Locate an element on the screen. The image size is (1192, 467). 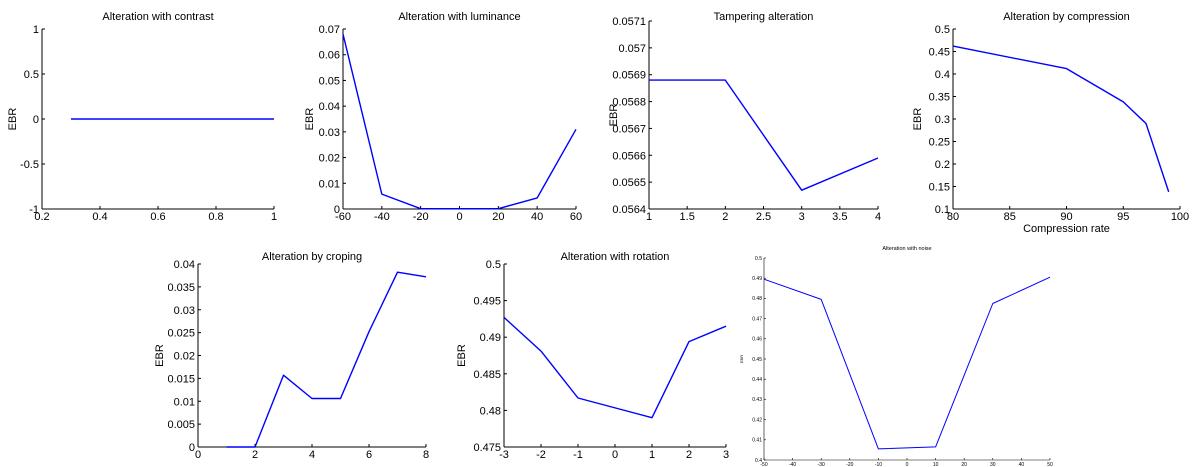
y-tick-label: 0.3 is located at coordinates (942, 120).